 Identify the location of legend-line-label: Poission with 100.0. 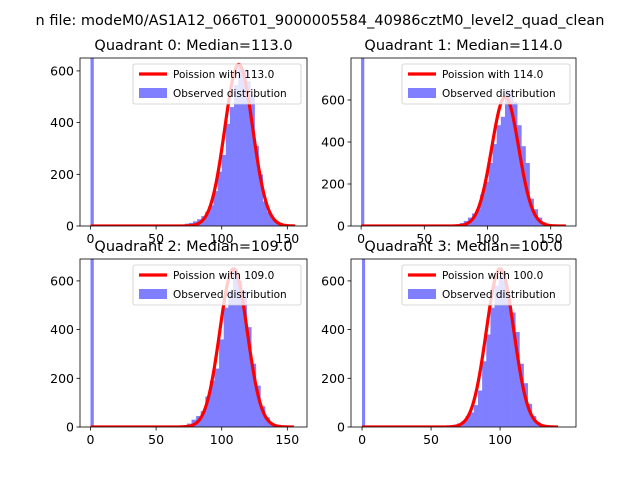
(492, 276).